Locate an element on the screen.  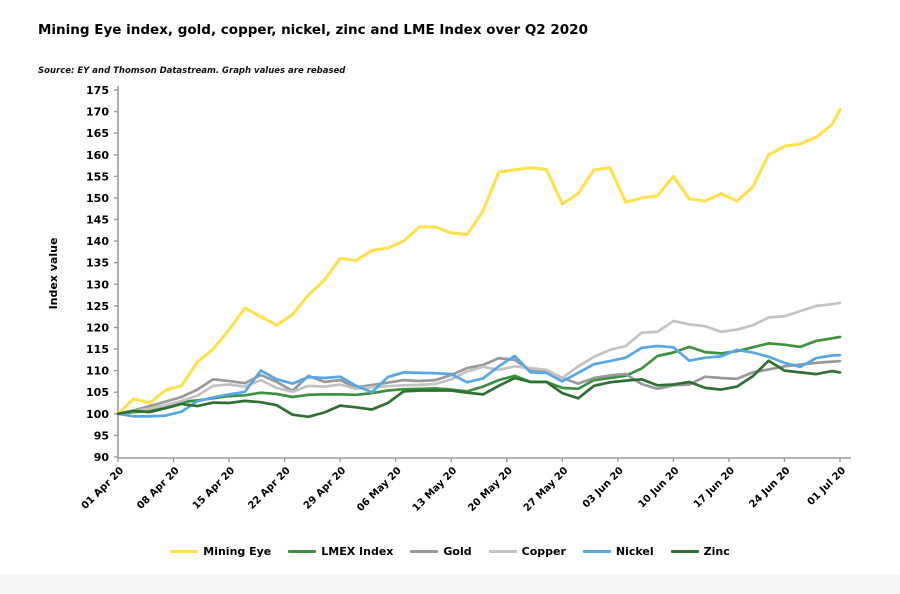
legend-item-mining-eye: Mining Eye is located at coordinates (220, 551).